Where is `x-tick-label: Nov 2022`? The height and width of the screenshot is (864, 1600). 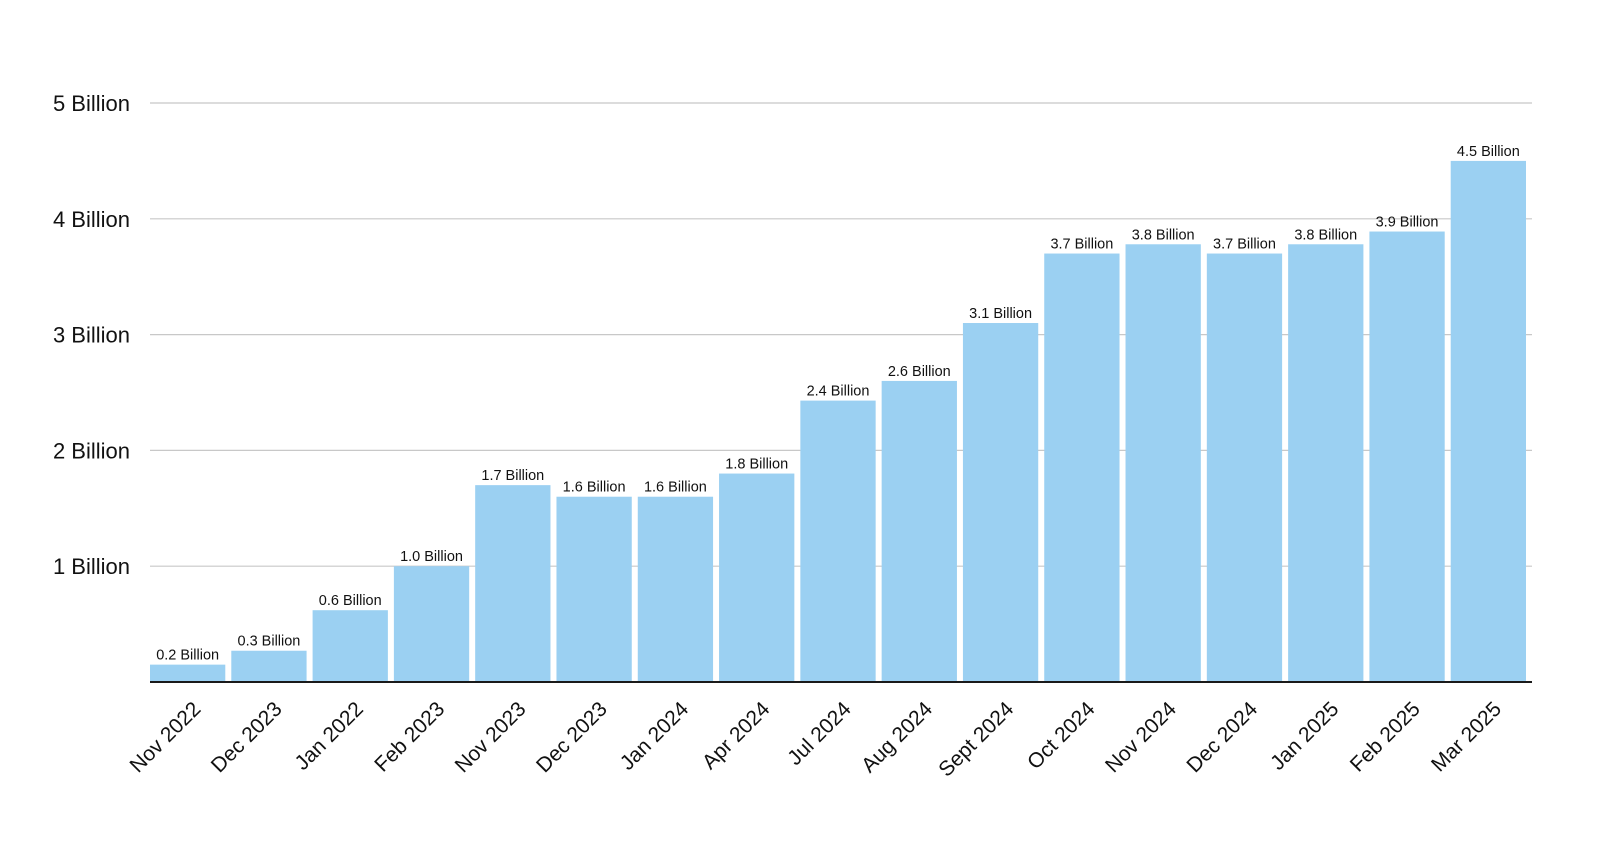
x-tick-label: Nov 2022 is located at coordinates (166, 737).